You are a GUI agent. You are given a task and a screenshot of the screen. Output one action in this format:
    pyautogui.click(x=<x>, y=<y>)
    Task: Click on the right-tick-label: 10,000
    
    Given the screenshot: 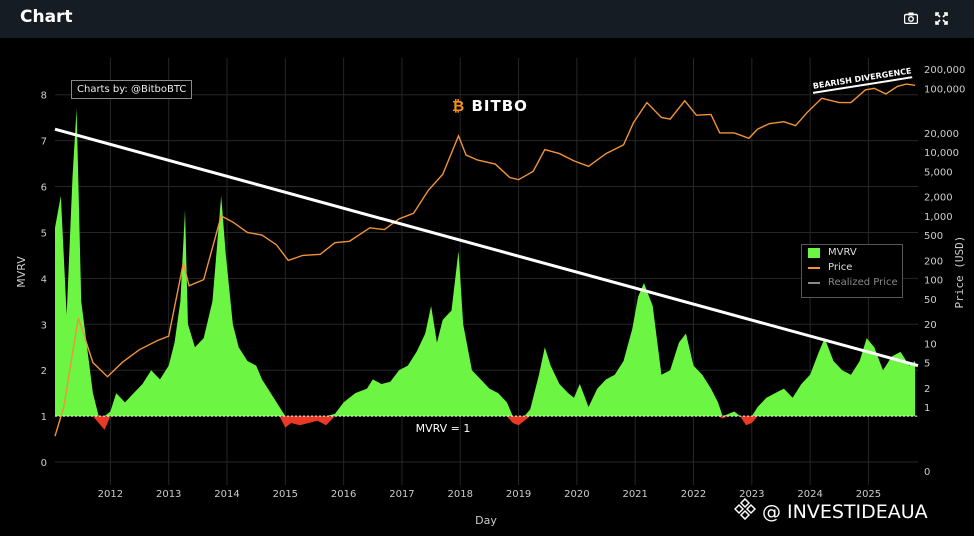 What is the action you would take?
    pyautogui.click(x=941, y=153)
    